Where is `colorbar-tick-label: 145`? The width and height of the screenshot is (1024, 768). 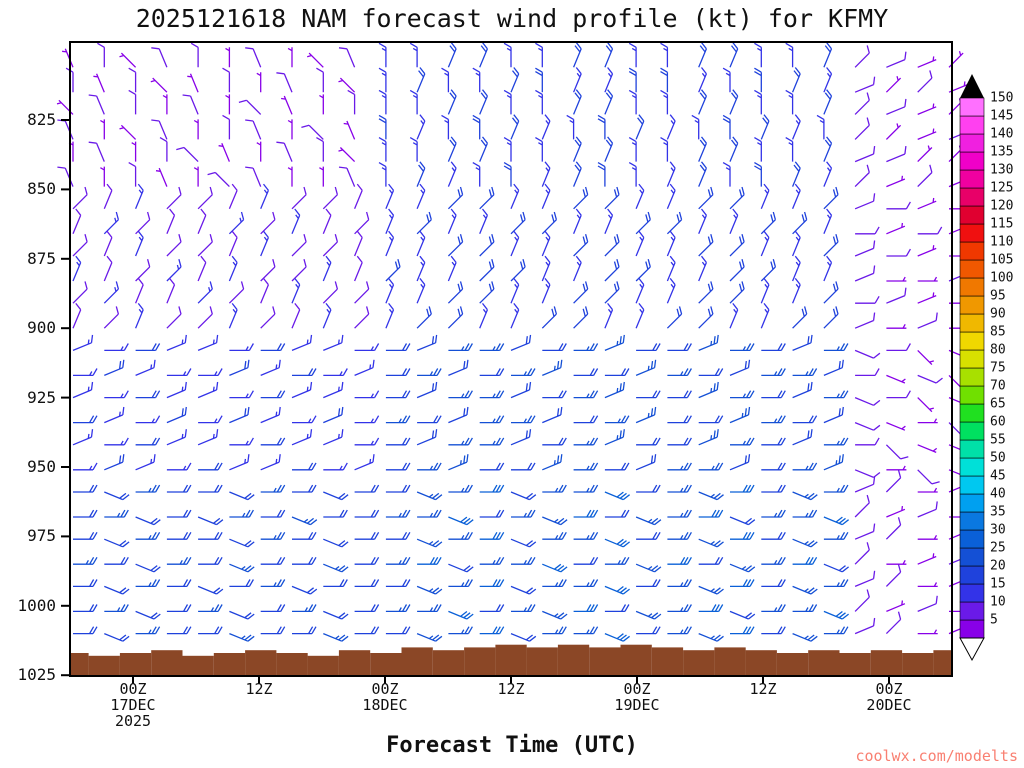 colorbar-tick-label: 145 is located at coordinates (1002, 116).